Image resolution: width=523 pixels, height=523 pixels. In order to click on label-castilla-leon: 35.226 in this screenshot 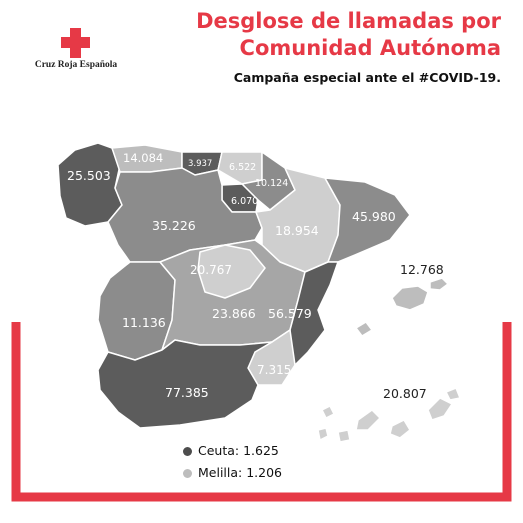, I will do `click(174, 225)`.